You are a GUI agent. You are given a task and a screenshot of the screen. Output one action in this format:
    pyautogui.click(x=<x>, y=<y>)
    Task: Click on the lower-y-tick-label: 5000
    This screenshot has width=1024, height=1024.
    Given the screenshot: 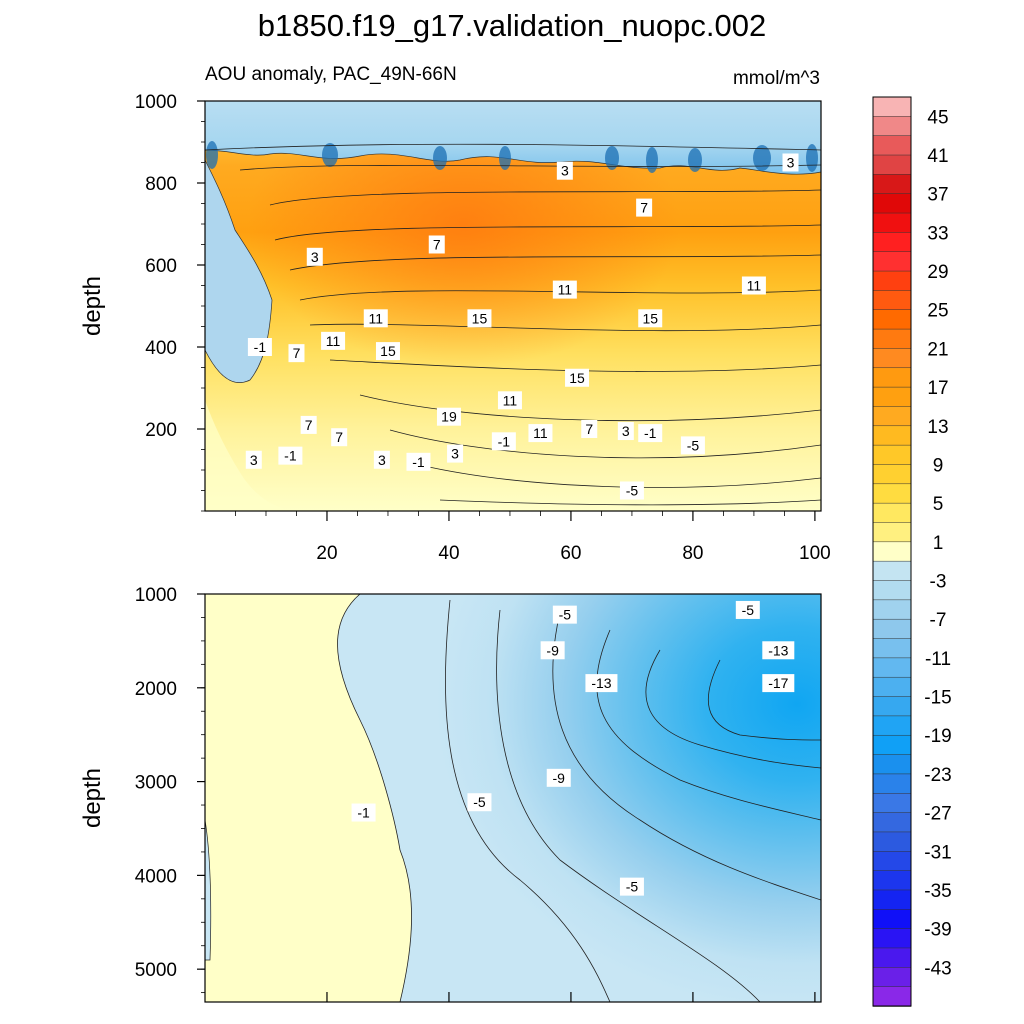 What is the action you would take?
    pyautogui.click(x=156, y=970)
    